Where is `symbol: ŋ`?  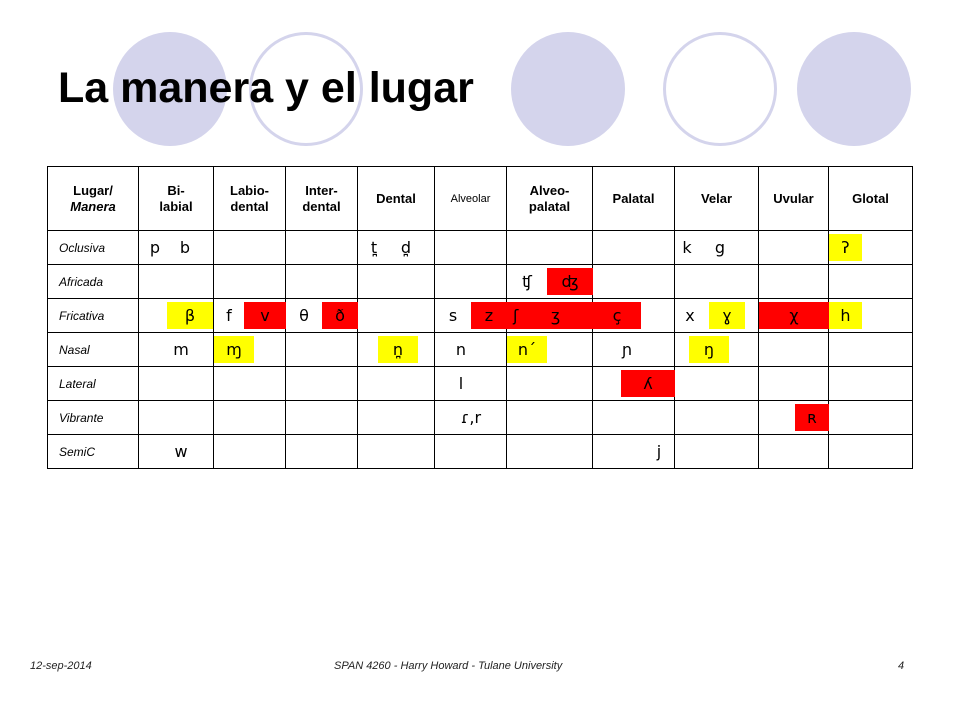
symbol: ŋ is located at coordinates (709, 349).